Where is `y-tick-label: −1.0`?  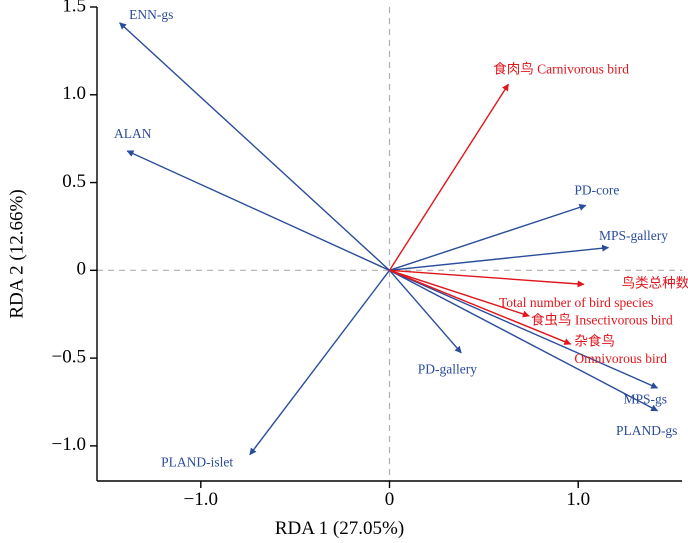
y-tick-label: −1.0 is located at coordinates (69, 444).